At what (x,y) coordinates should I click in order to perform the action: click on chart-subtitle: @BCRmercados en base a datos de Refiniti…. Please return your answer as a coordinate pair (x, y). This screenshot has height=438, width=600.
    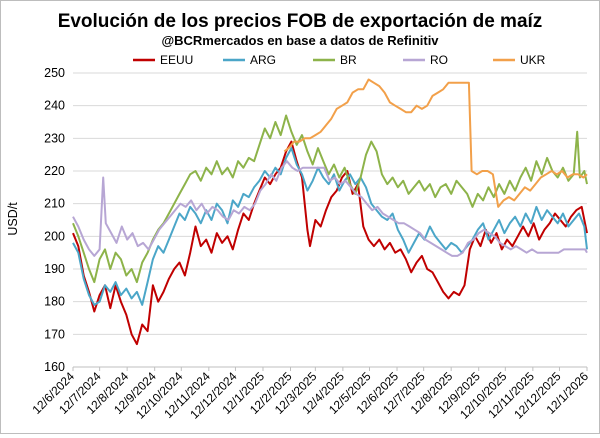
    Looking at the image, I should click on (300, 40).